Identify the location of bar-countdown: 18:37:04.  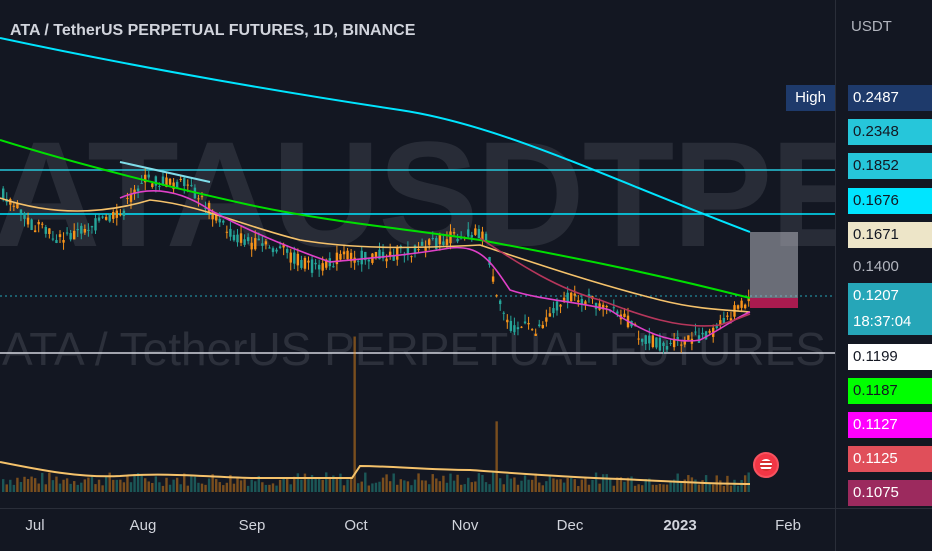
(890, 322).